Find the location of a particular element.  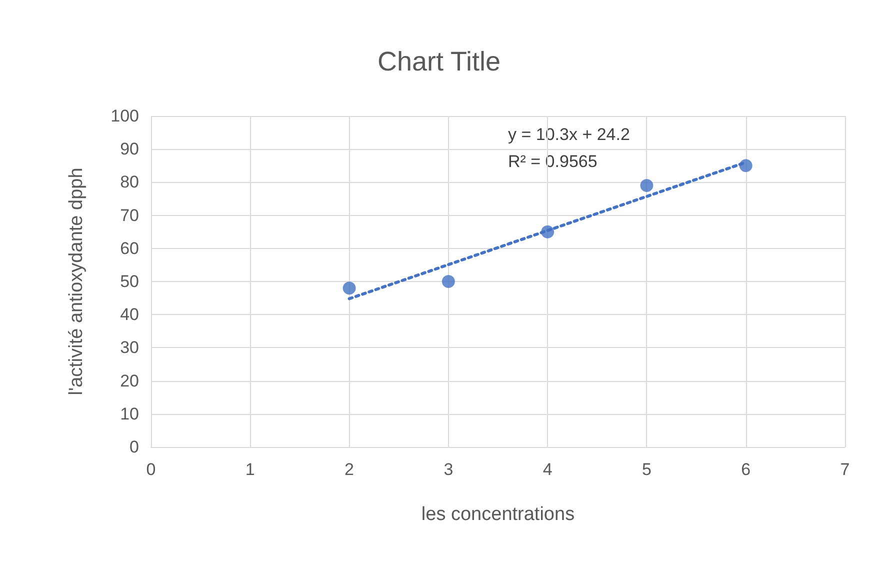

y-tick-label: 80 is located at coordinates (129, 182).